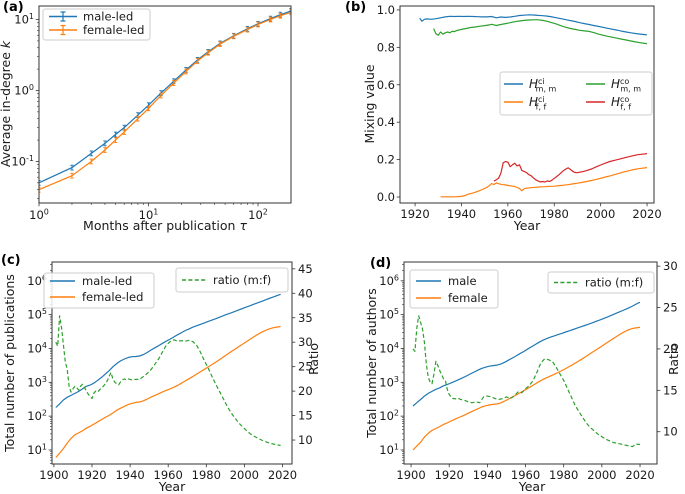 The image size is (685, 494). I want to click on tick-label: 20, so click(305, 391).